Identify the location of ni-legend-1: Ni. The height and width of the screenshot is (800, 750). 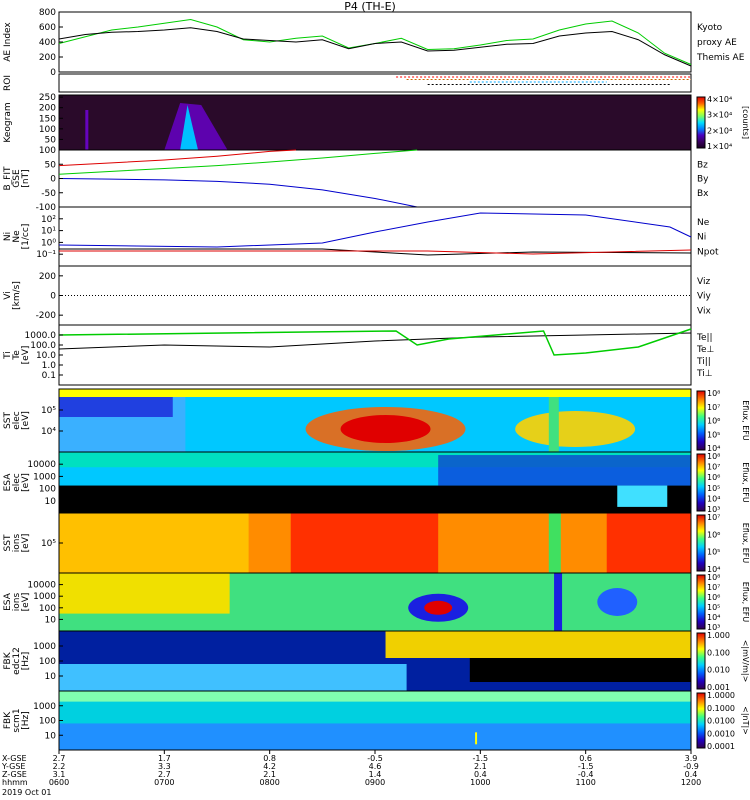
(701, 238).